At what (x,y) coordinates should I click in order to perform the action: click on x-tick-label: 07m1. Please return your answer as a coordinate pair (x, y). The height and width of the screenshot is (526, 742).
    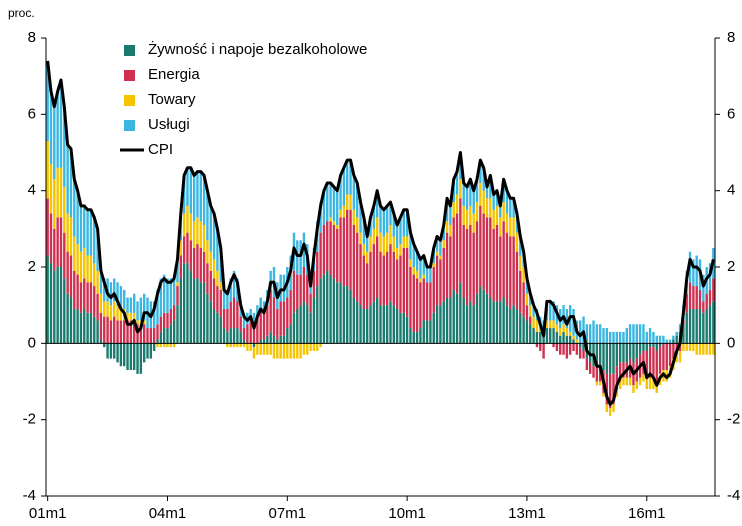
    Looking at the image, I should click on (288, 513).